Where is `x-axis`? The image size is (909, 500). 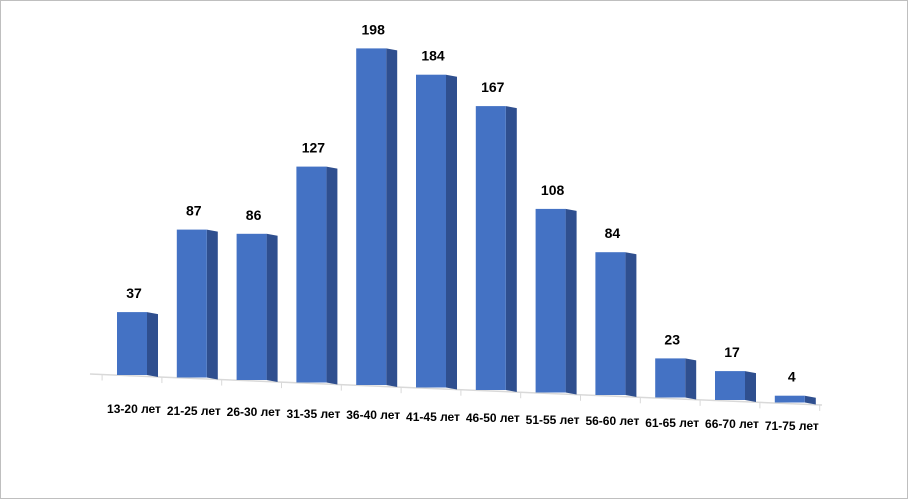 x-axis is located at coordinates (456, 389).